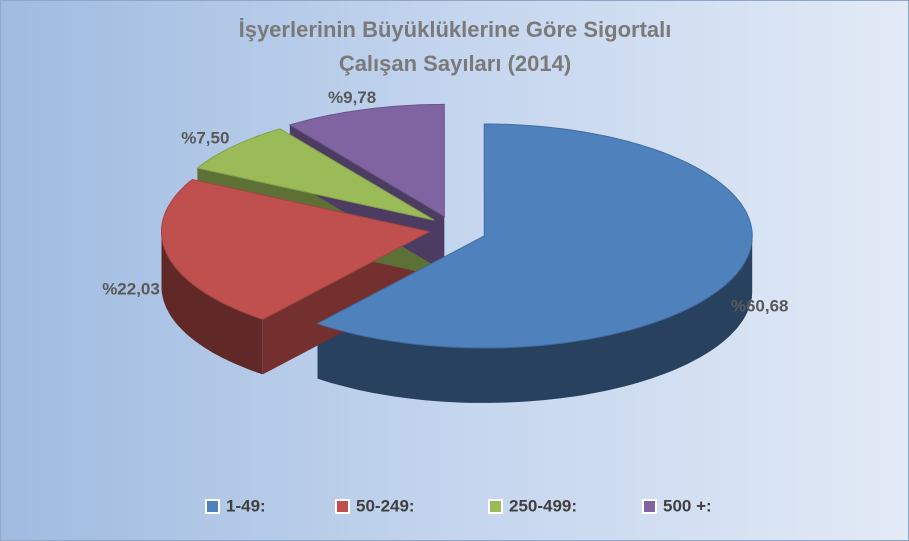  What do you see at coordinates (246, 505) in the screenshot?
I see `legend-label: 1-49:` at bounding box center [246, 505].